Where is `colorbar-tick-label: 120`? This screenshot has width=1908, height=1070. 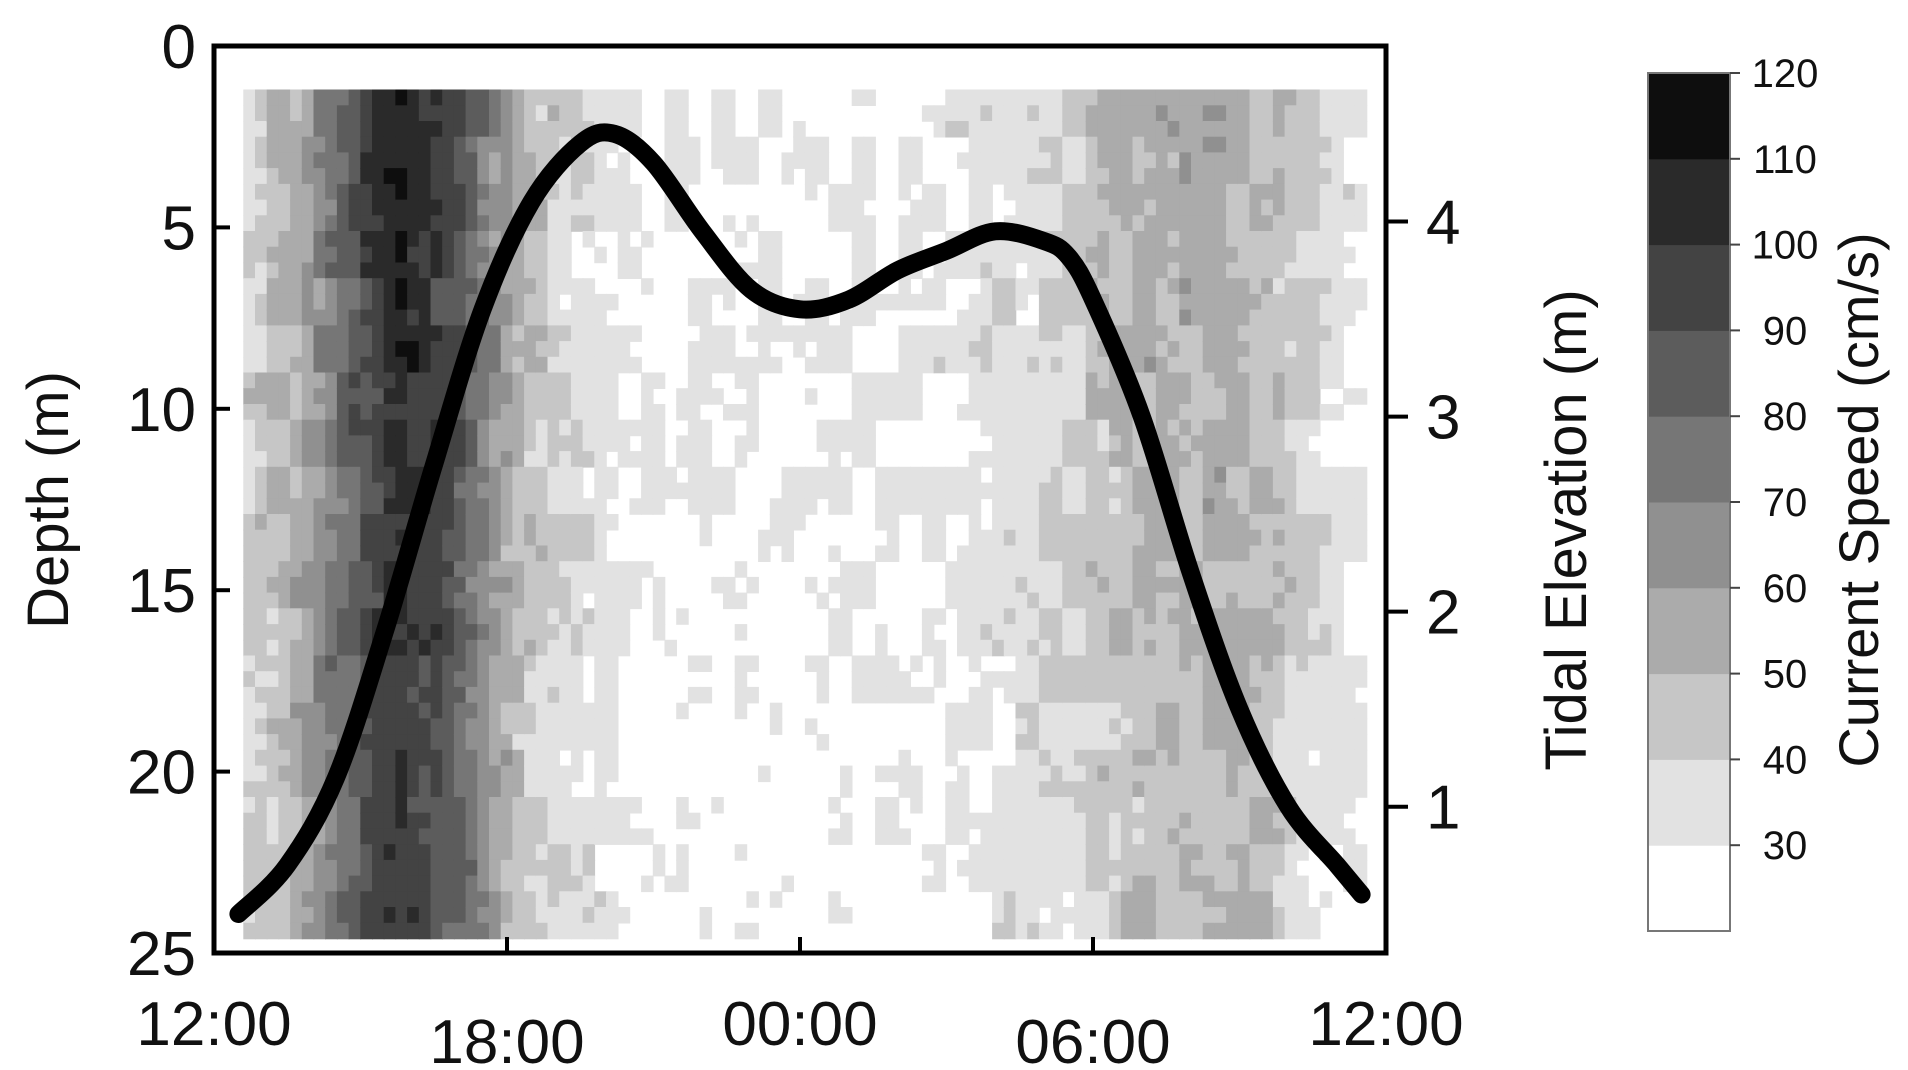
colorbar-tick-label: 120 is located at coordinates (1785, 74).